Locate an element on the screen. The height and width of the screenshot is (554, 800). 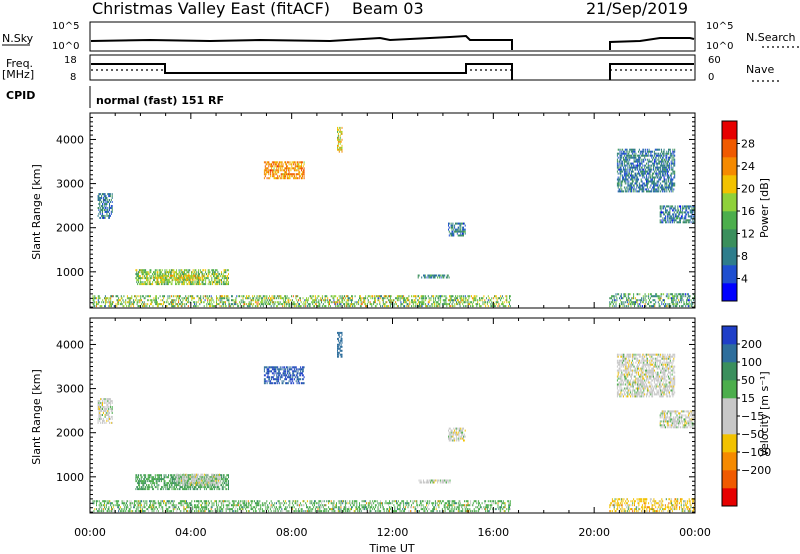
power-colorbar-swatch is located at coordinates (729, 166).